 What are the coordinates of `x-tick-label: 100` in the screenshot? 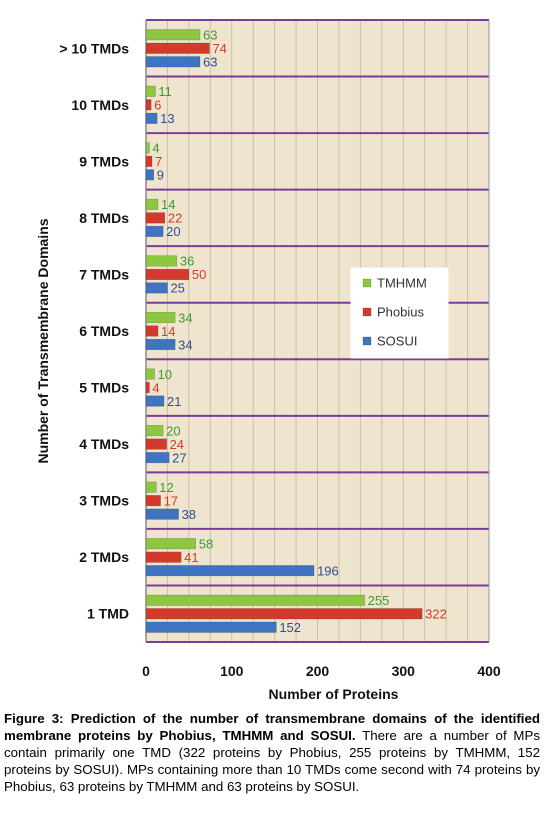 It's located at (232, 671).